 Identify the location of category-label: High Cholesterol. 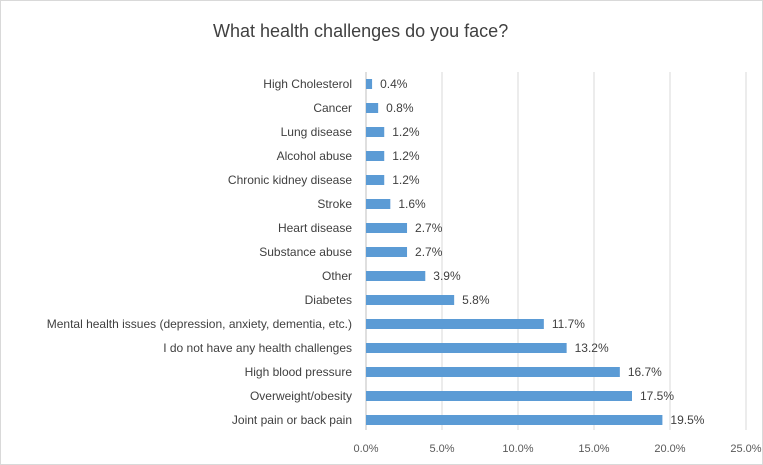
(307, 84).